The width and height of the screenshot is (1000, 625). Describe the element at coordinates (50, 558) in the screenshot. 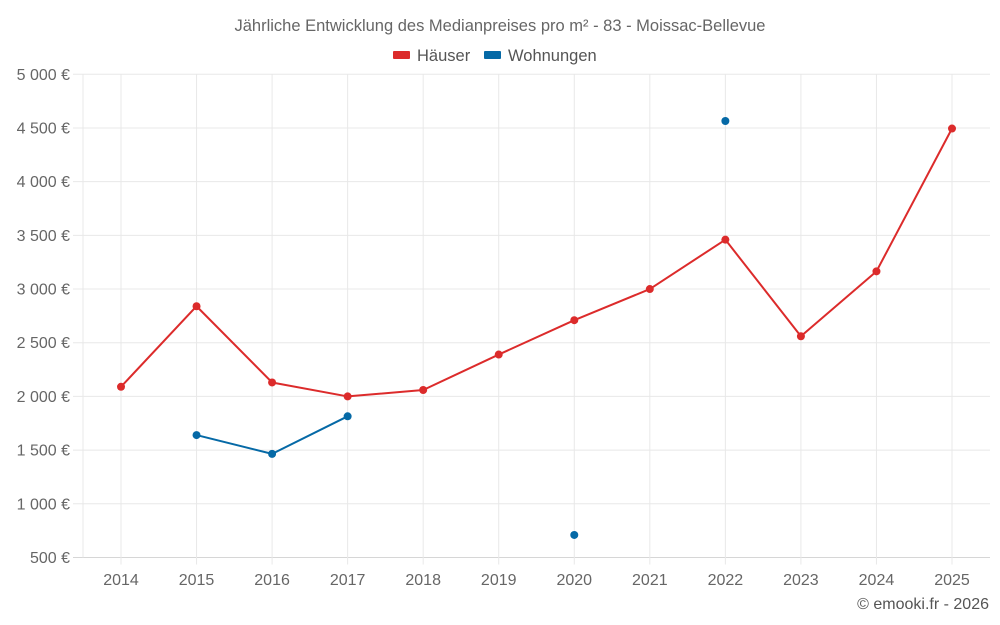

I see `y-tick-label: 500 €` at that location.